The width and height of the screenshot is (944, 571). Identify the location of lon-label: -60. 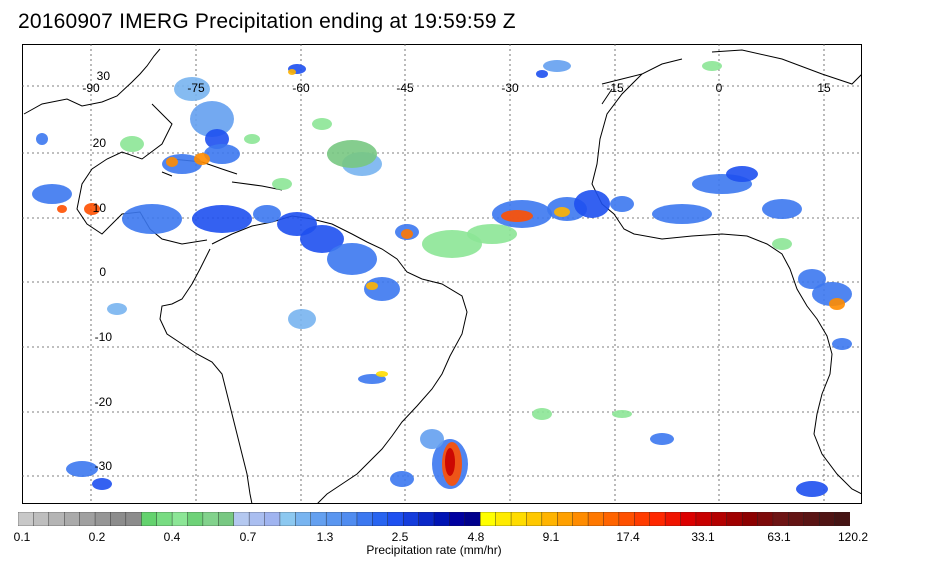
(301, 88).